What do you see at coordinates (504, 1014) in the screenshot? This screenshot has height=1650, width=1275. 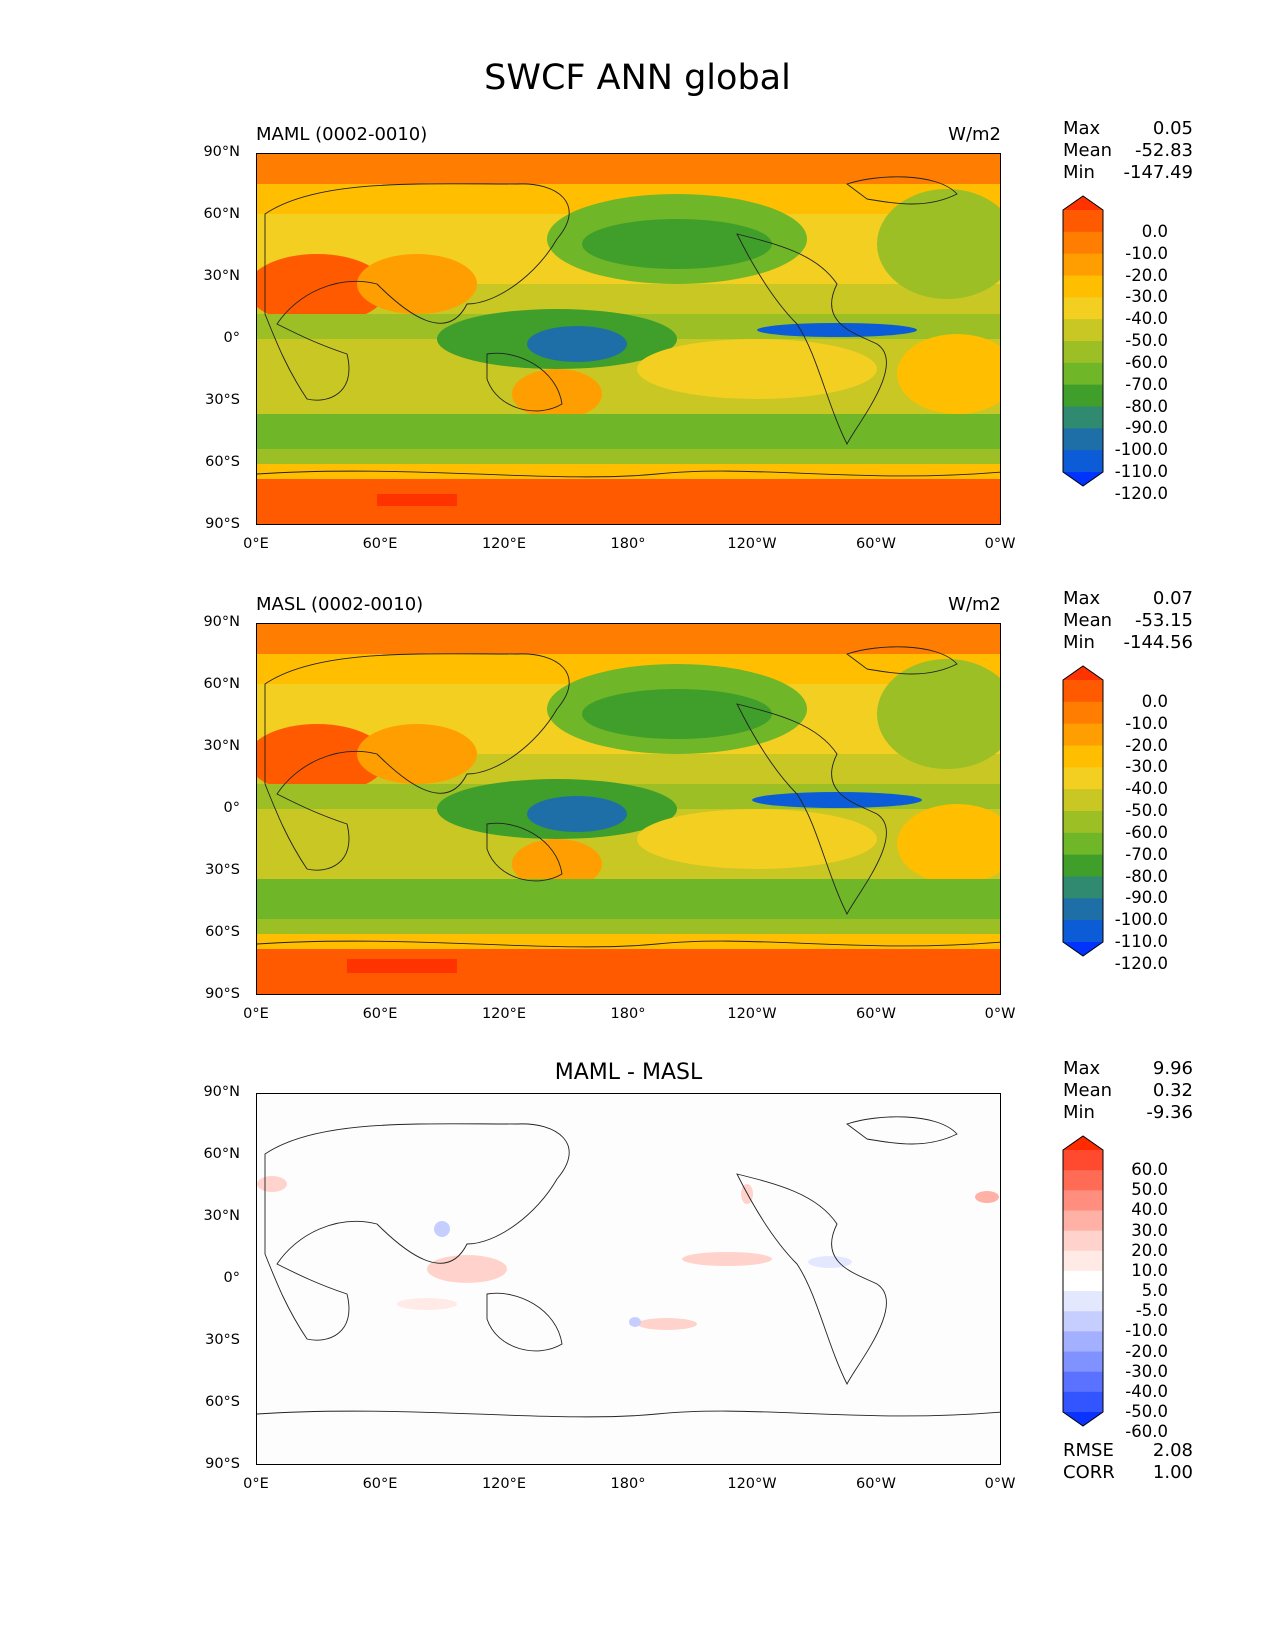 I see `x-tick-label: 120°E` at bounding box center [504, 1014].